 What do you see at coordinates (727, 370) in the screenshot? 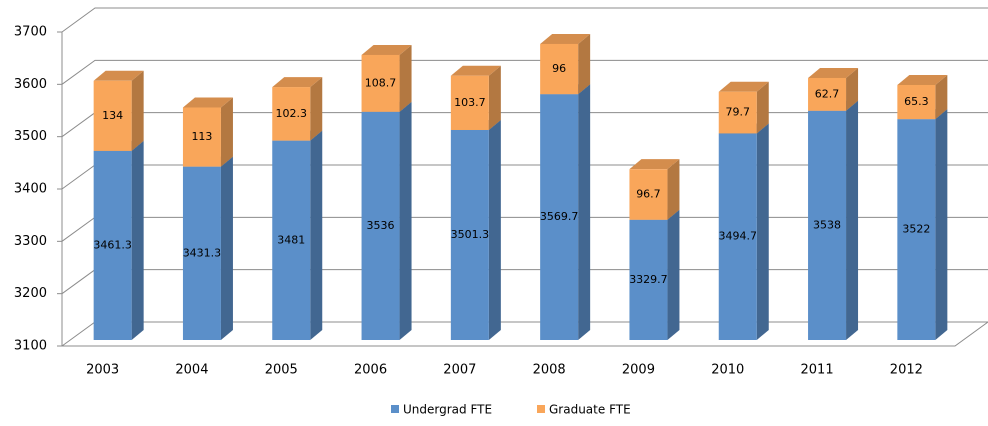
I see `x-tick-label: 2010` at bounding box center [727, 370].